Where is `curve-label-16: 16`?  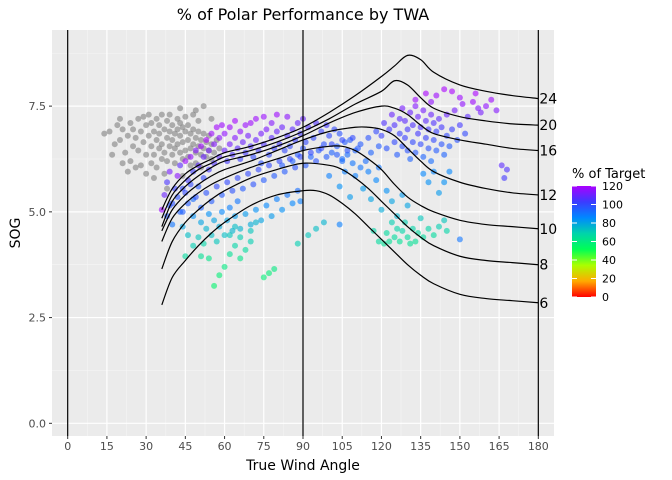
curve-label-16: 16 is located at coordinates (548, 152).